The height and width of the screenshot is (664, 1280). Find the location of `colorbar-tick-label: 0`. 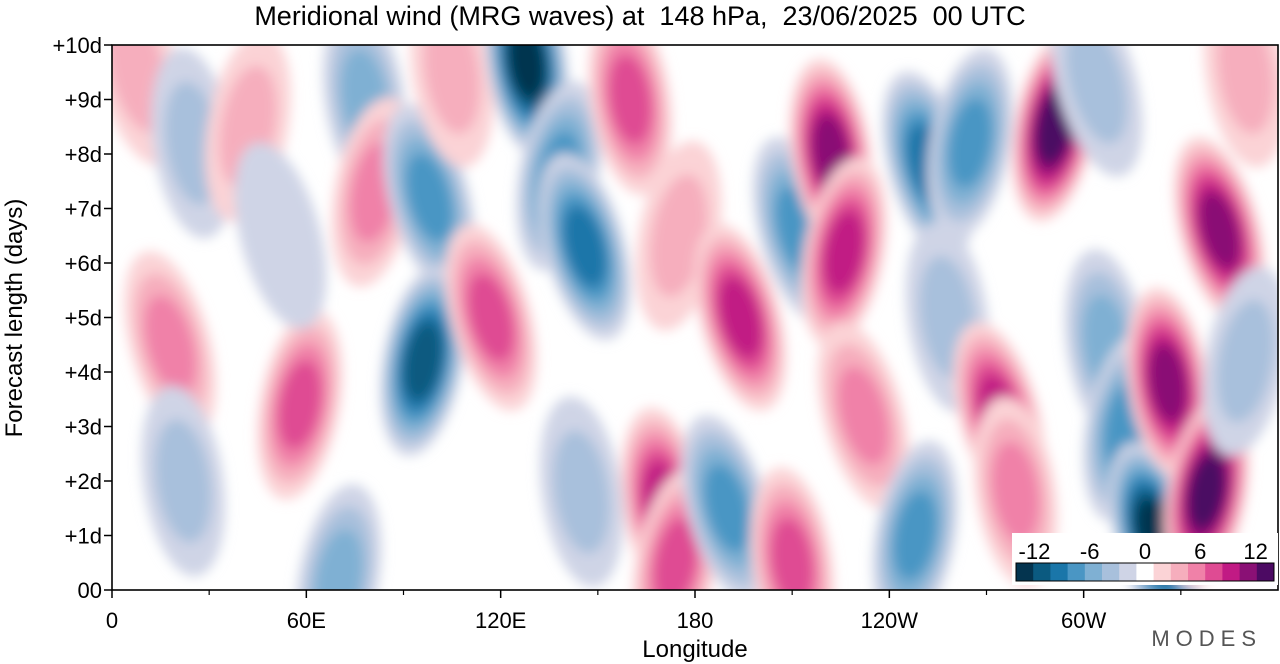

colorbar-tick-label: 0 is located at coordinates (1145, 551).